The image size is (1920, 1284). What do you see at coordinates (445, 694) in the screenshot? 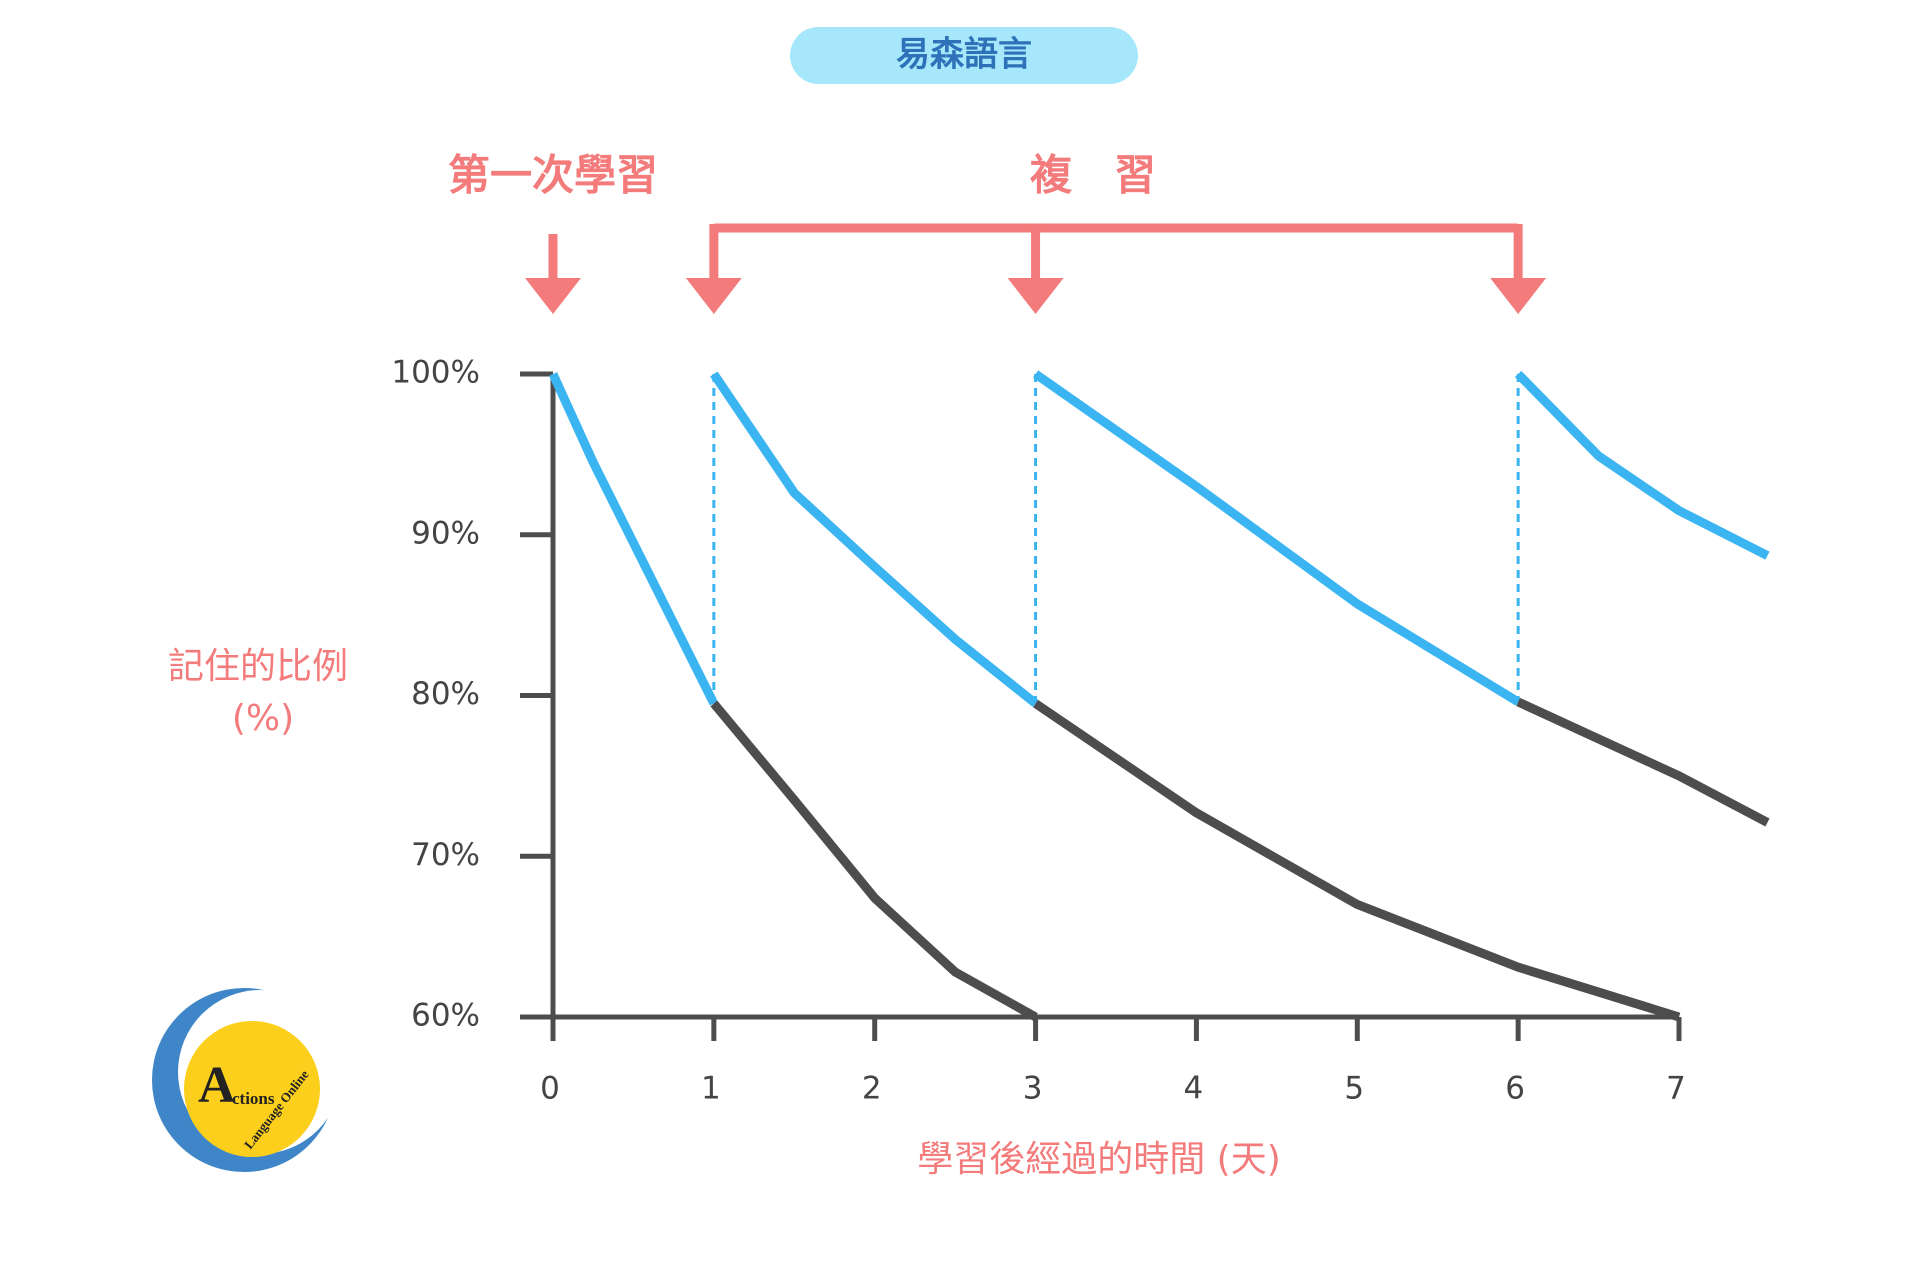
I see `y-tick-label: 80%` at bounding box center [445, 694].